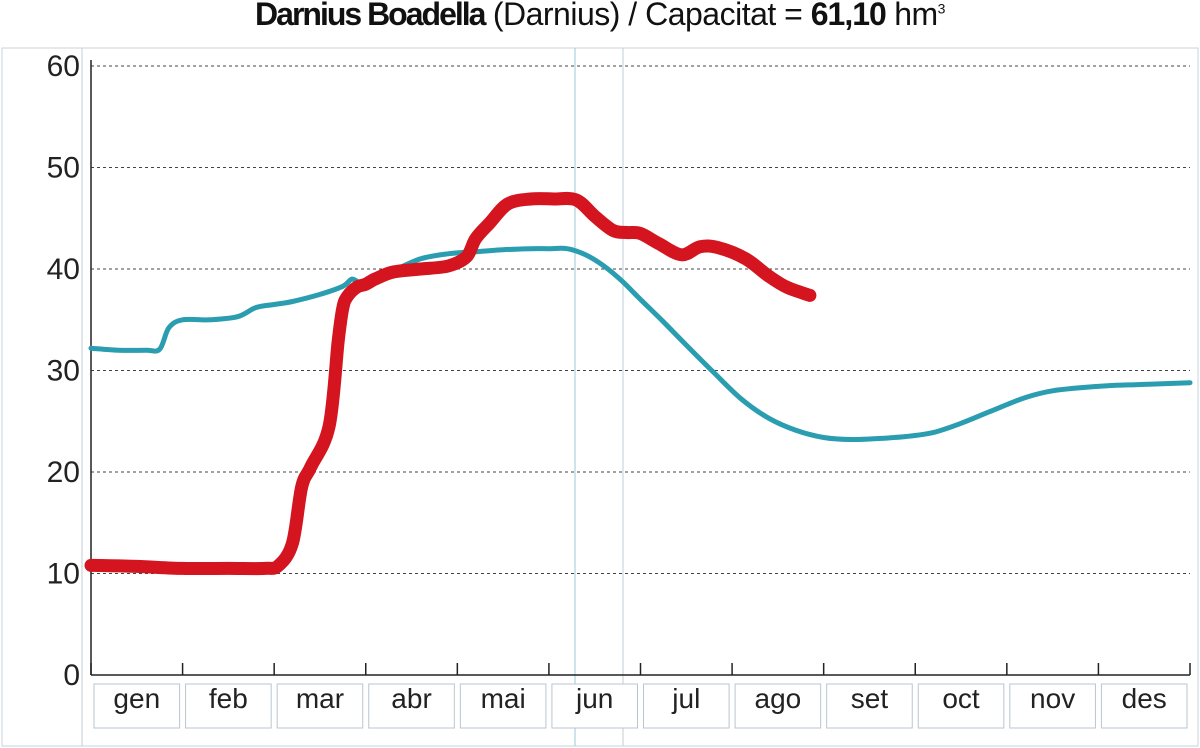  Describe the element at coordinates (685, 698) in the screenshot. I see `x-tick-label: jul` at that location.